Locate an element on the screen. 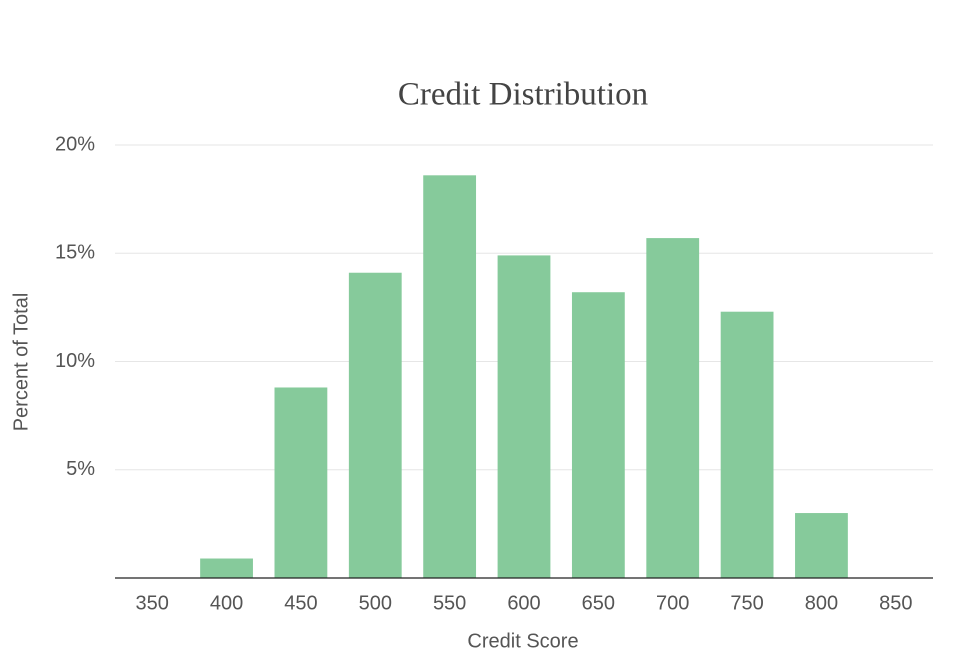  x-tick-label: 650 is located at coordinates (598, 603).